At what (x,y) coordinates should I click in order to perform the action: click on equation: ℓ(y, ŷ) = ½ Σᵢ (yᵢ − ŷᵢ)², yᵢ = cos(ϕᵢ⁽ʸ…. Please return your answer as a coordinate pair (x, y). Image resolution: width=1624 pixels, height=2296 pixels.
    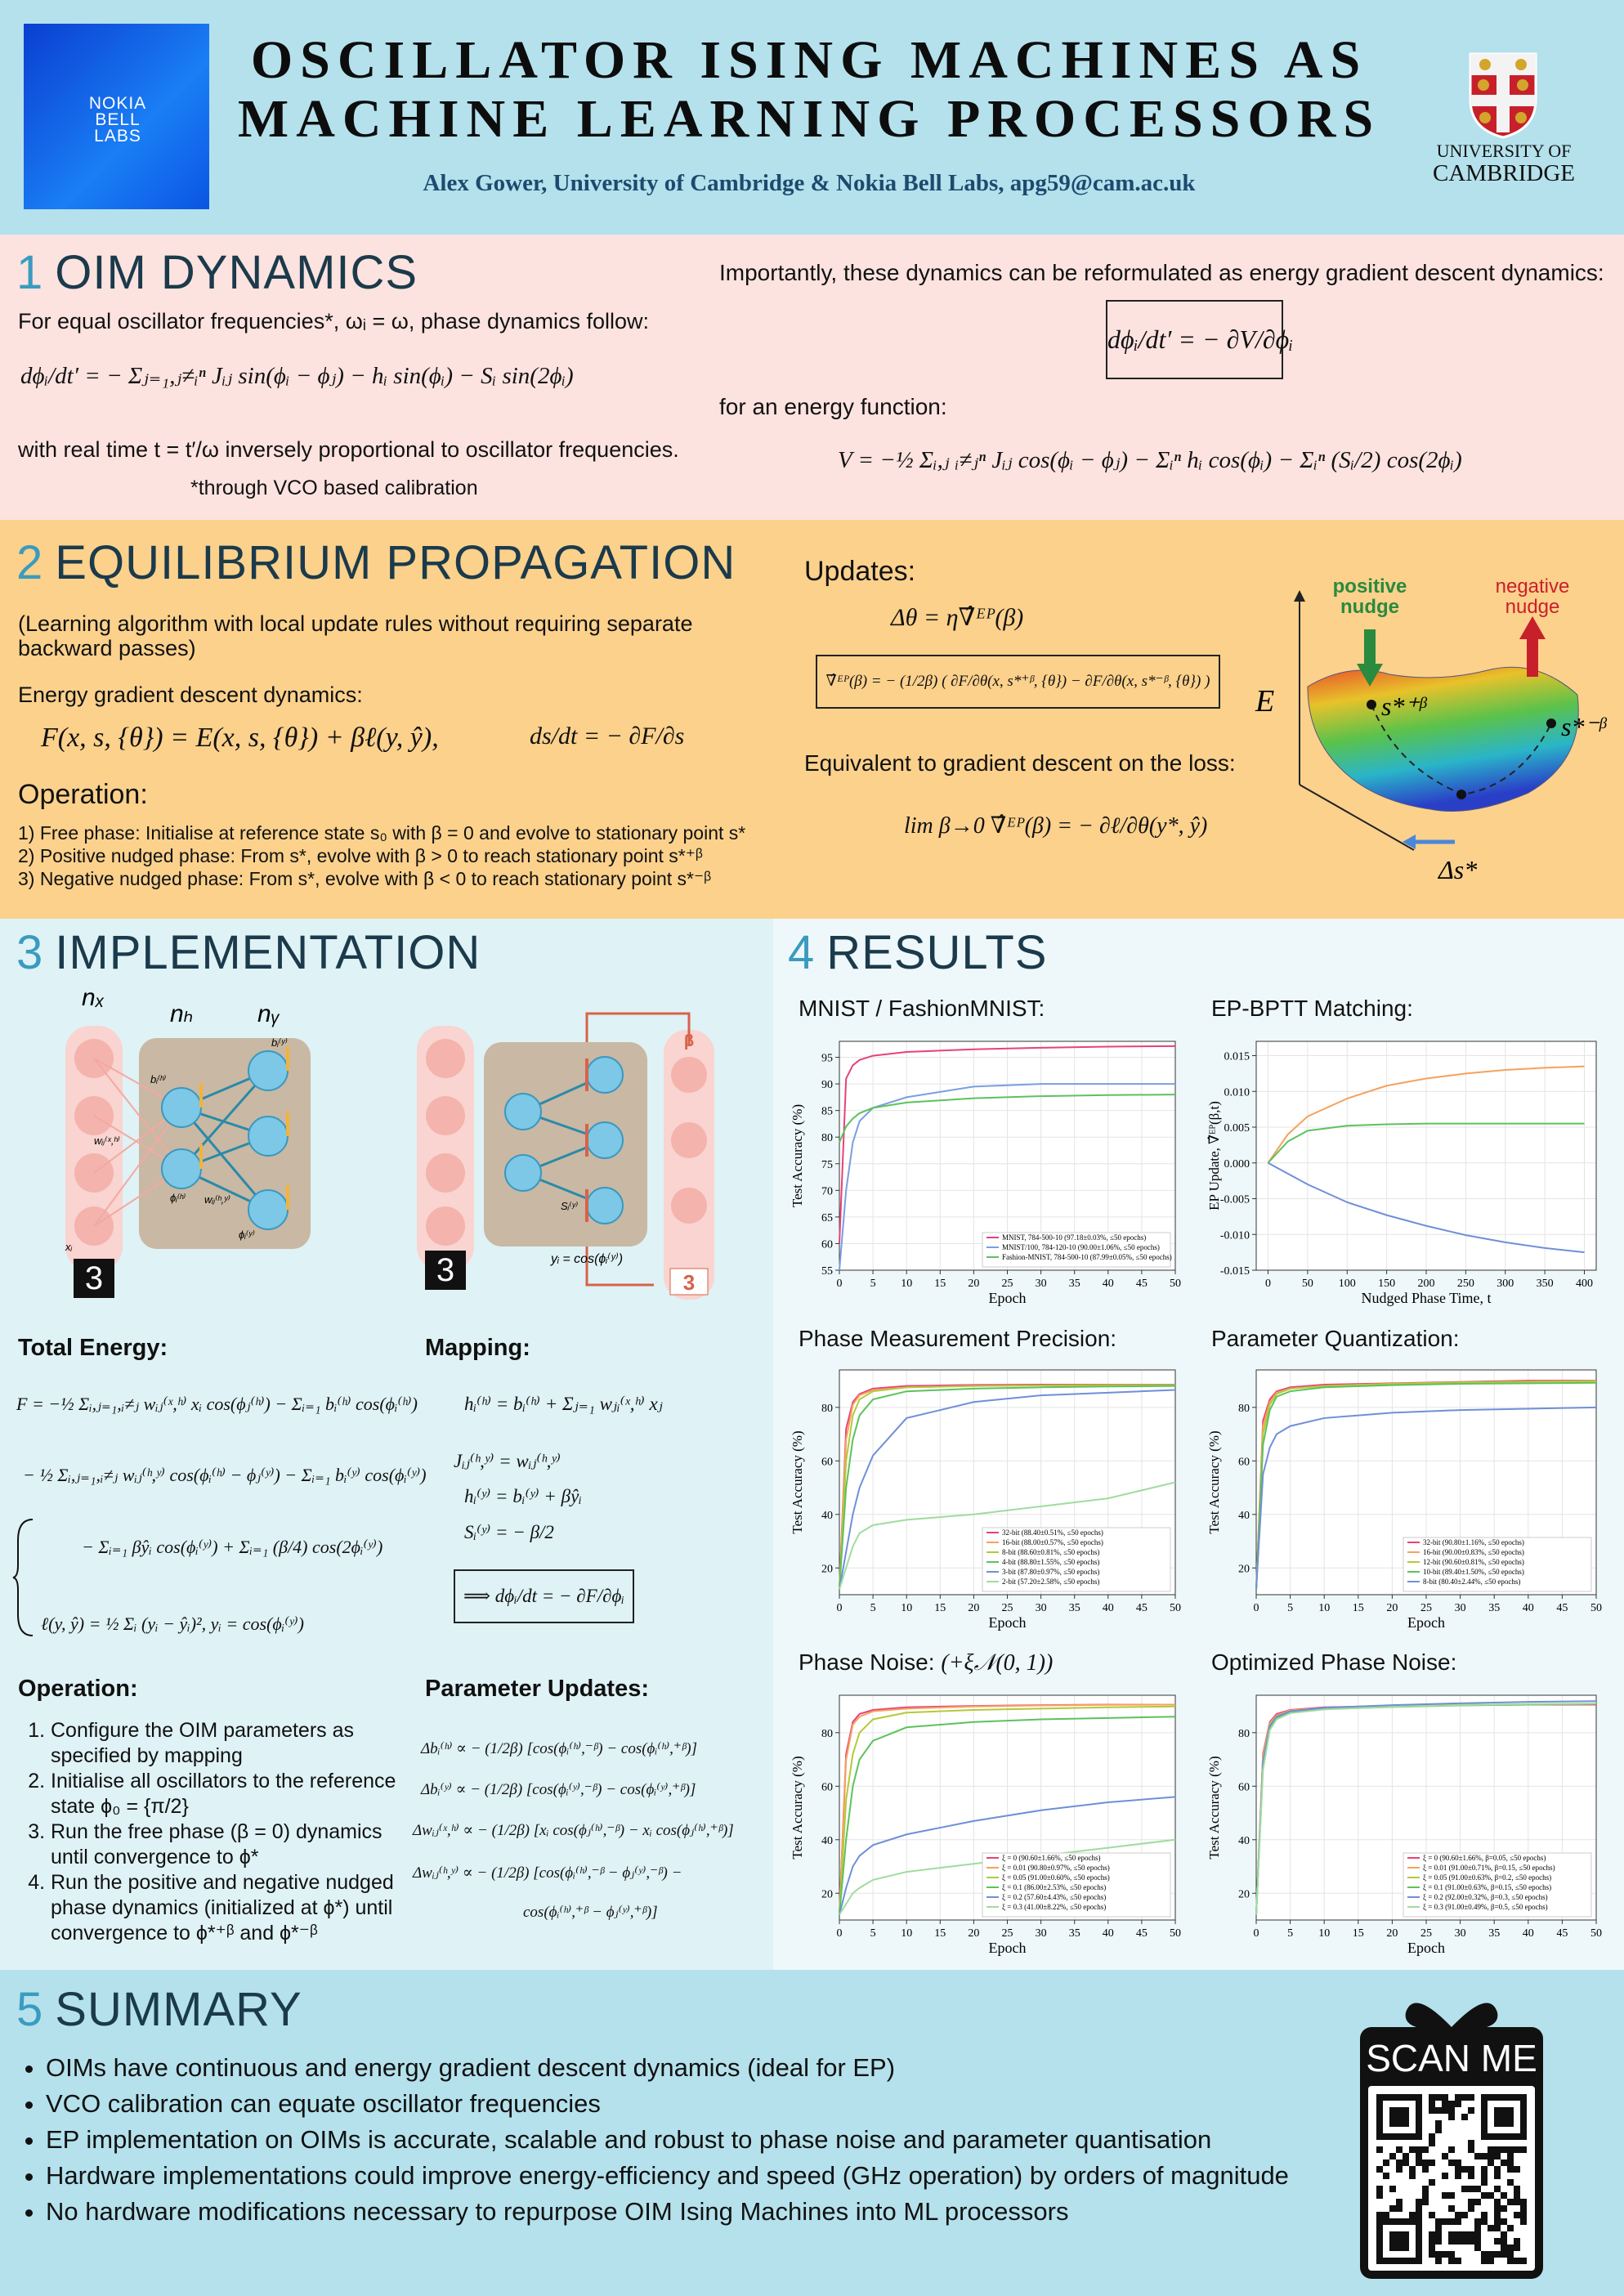
    Looking at the image, I should click on (172, 1623).